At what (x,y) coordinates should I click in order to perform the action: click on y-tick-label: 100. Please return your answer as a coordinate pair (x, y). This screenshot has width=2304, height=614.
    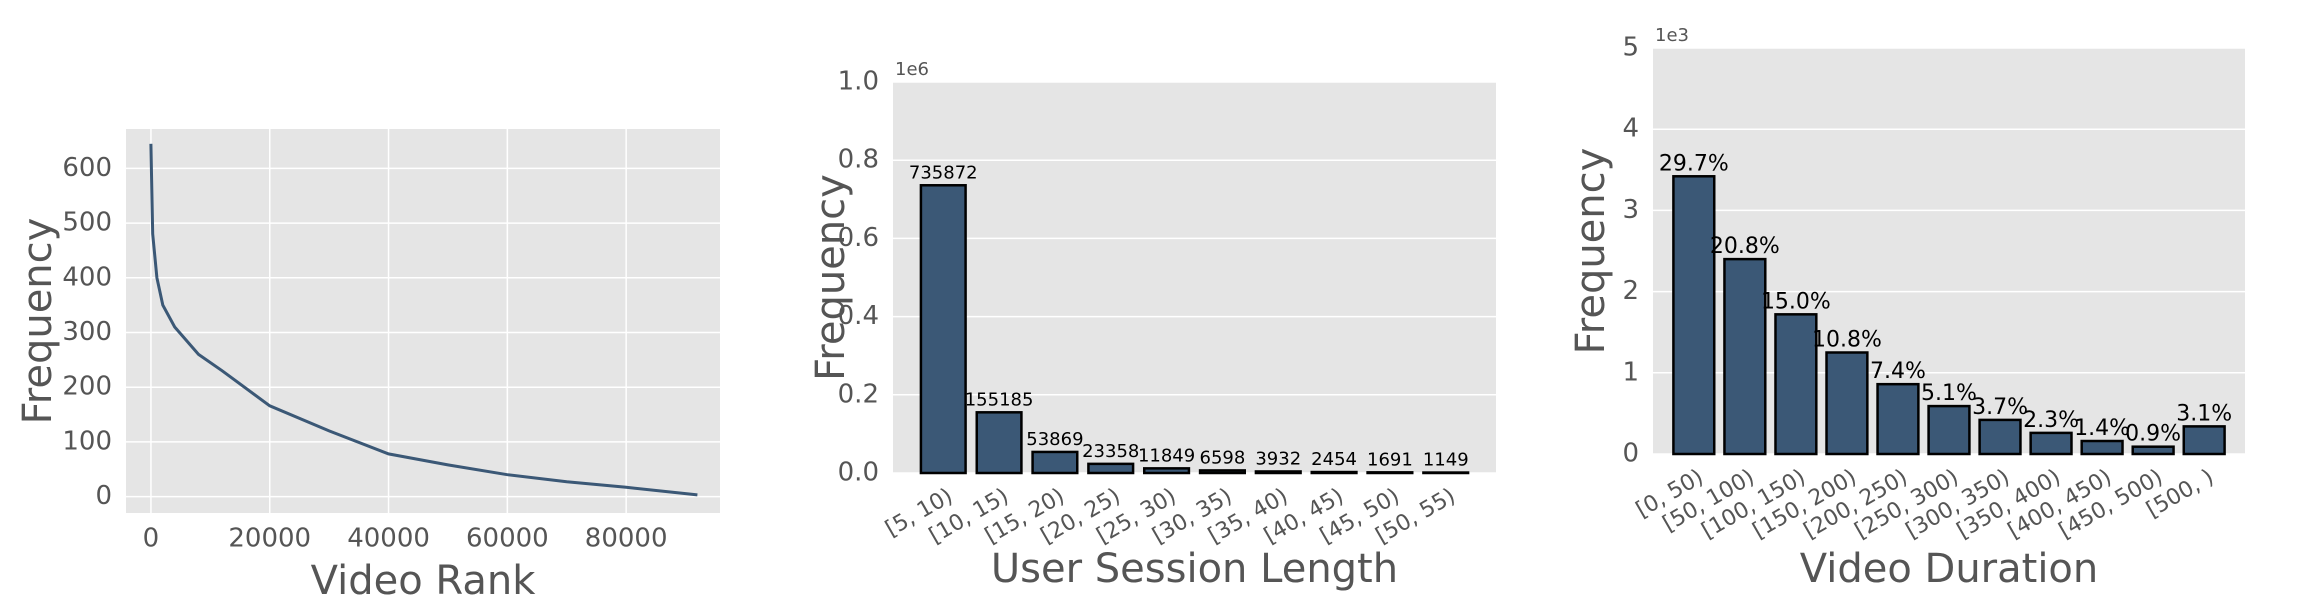
    Looking at the image, I should click on (87, 441).